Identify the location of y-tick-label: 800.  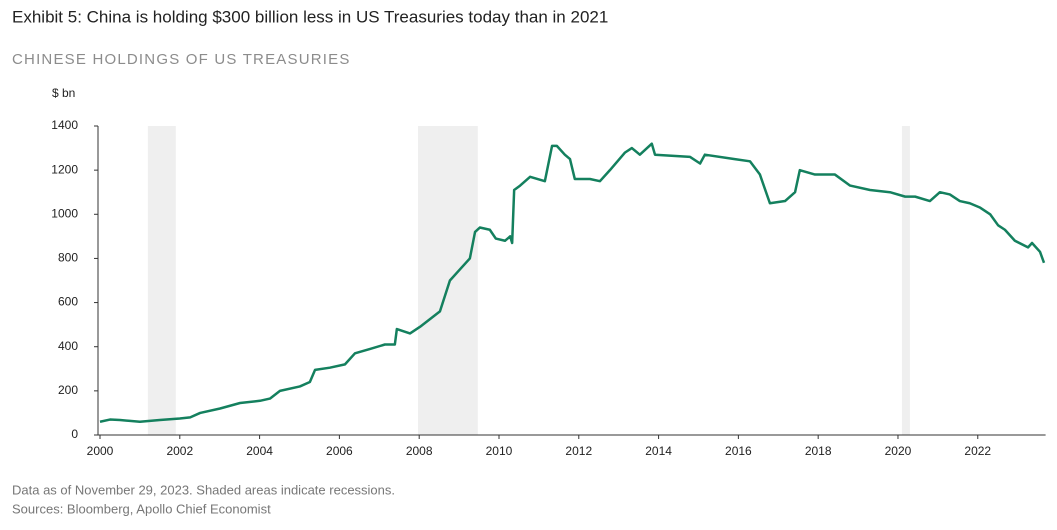
(68, 258).